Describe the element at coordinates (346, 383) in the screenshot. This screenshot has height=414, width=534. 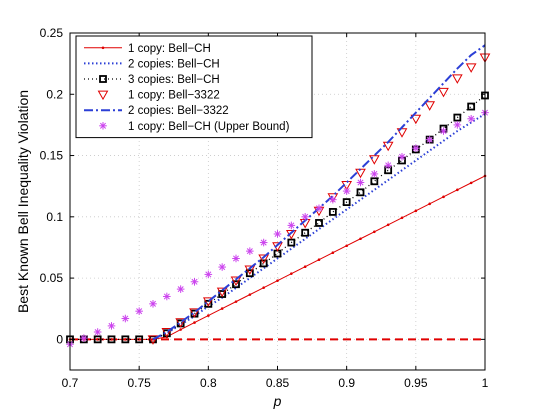
I see `x-tick-label: 0.9` at that location.